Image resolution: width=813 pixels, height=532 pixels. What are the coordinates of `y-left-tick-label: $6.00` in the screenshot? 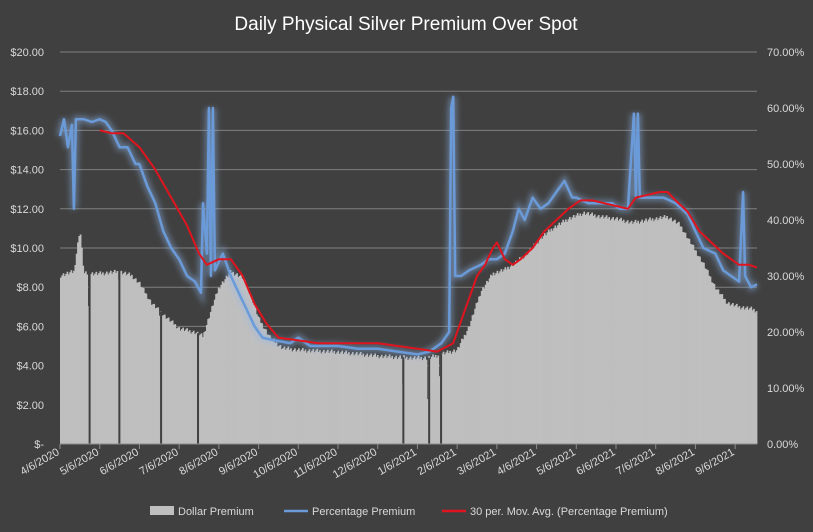 It's located at (30, 327).